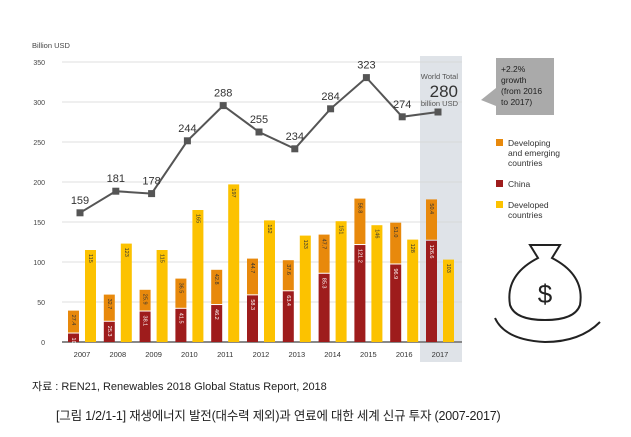 Image resolution: width=631 pixels, height=437 pixels. Describe the element at coordinates (216, 314) in the screenshot. I see `china-value-label: 46.2` at that location.